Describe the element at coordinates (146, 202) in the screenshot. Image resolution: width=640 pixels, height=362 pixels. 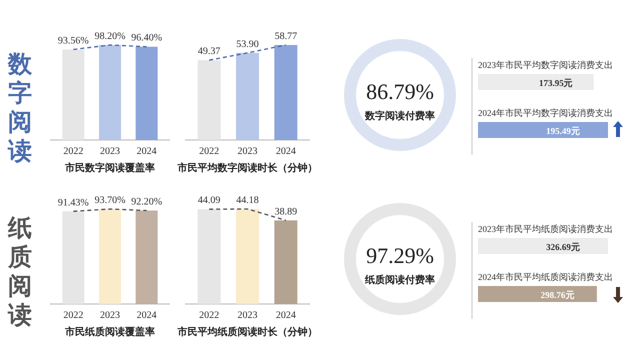
I see `data-label: 92.20%` at that location.